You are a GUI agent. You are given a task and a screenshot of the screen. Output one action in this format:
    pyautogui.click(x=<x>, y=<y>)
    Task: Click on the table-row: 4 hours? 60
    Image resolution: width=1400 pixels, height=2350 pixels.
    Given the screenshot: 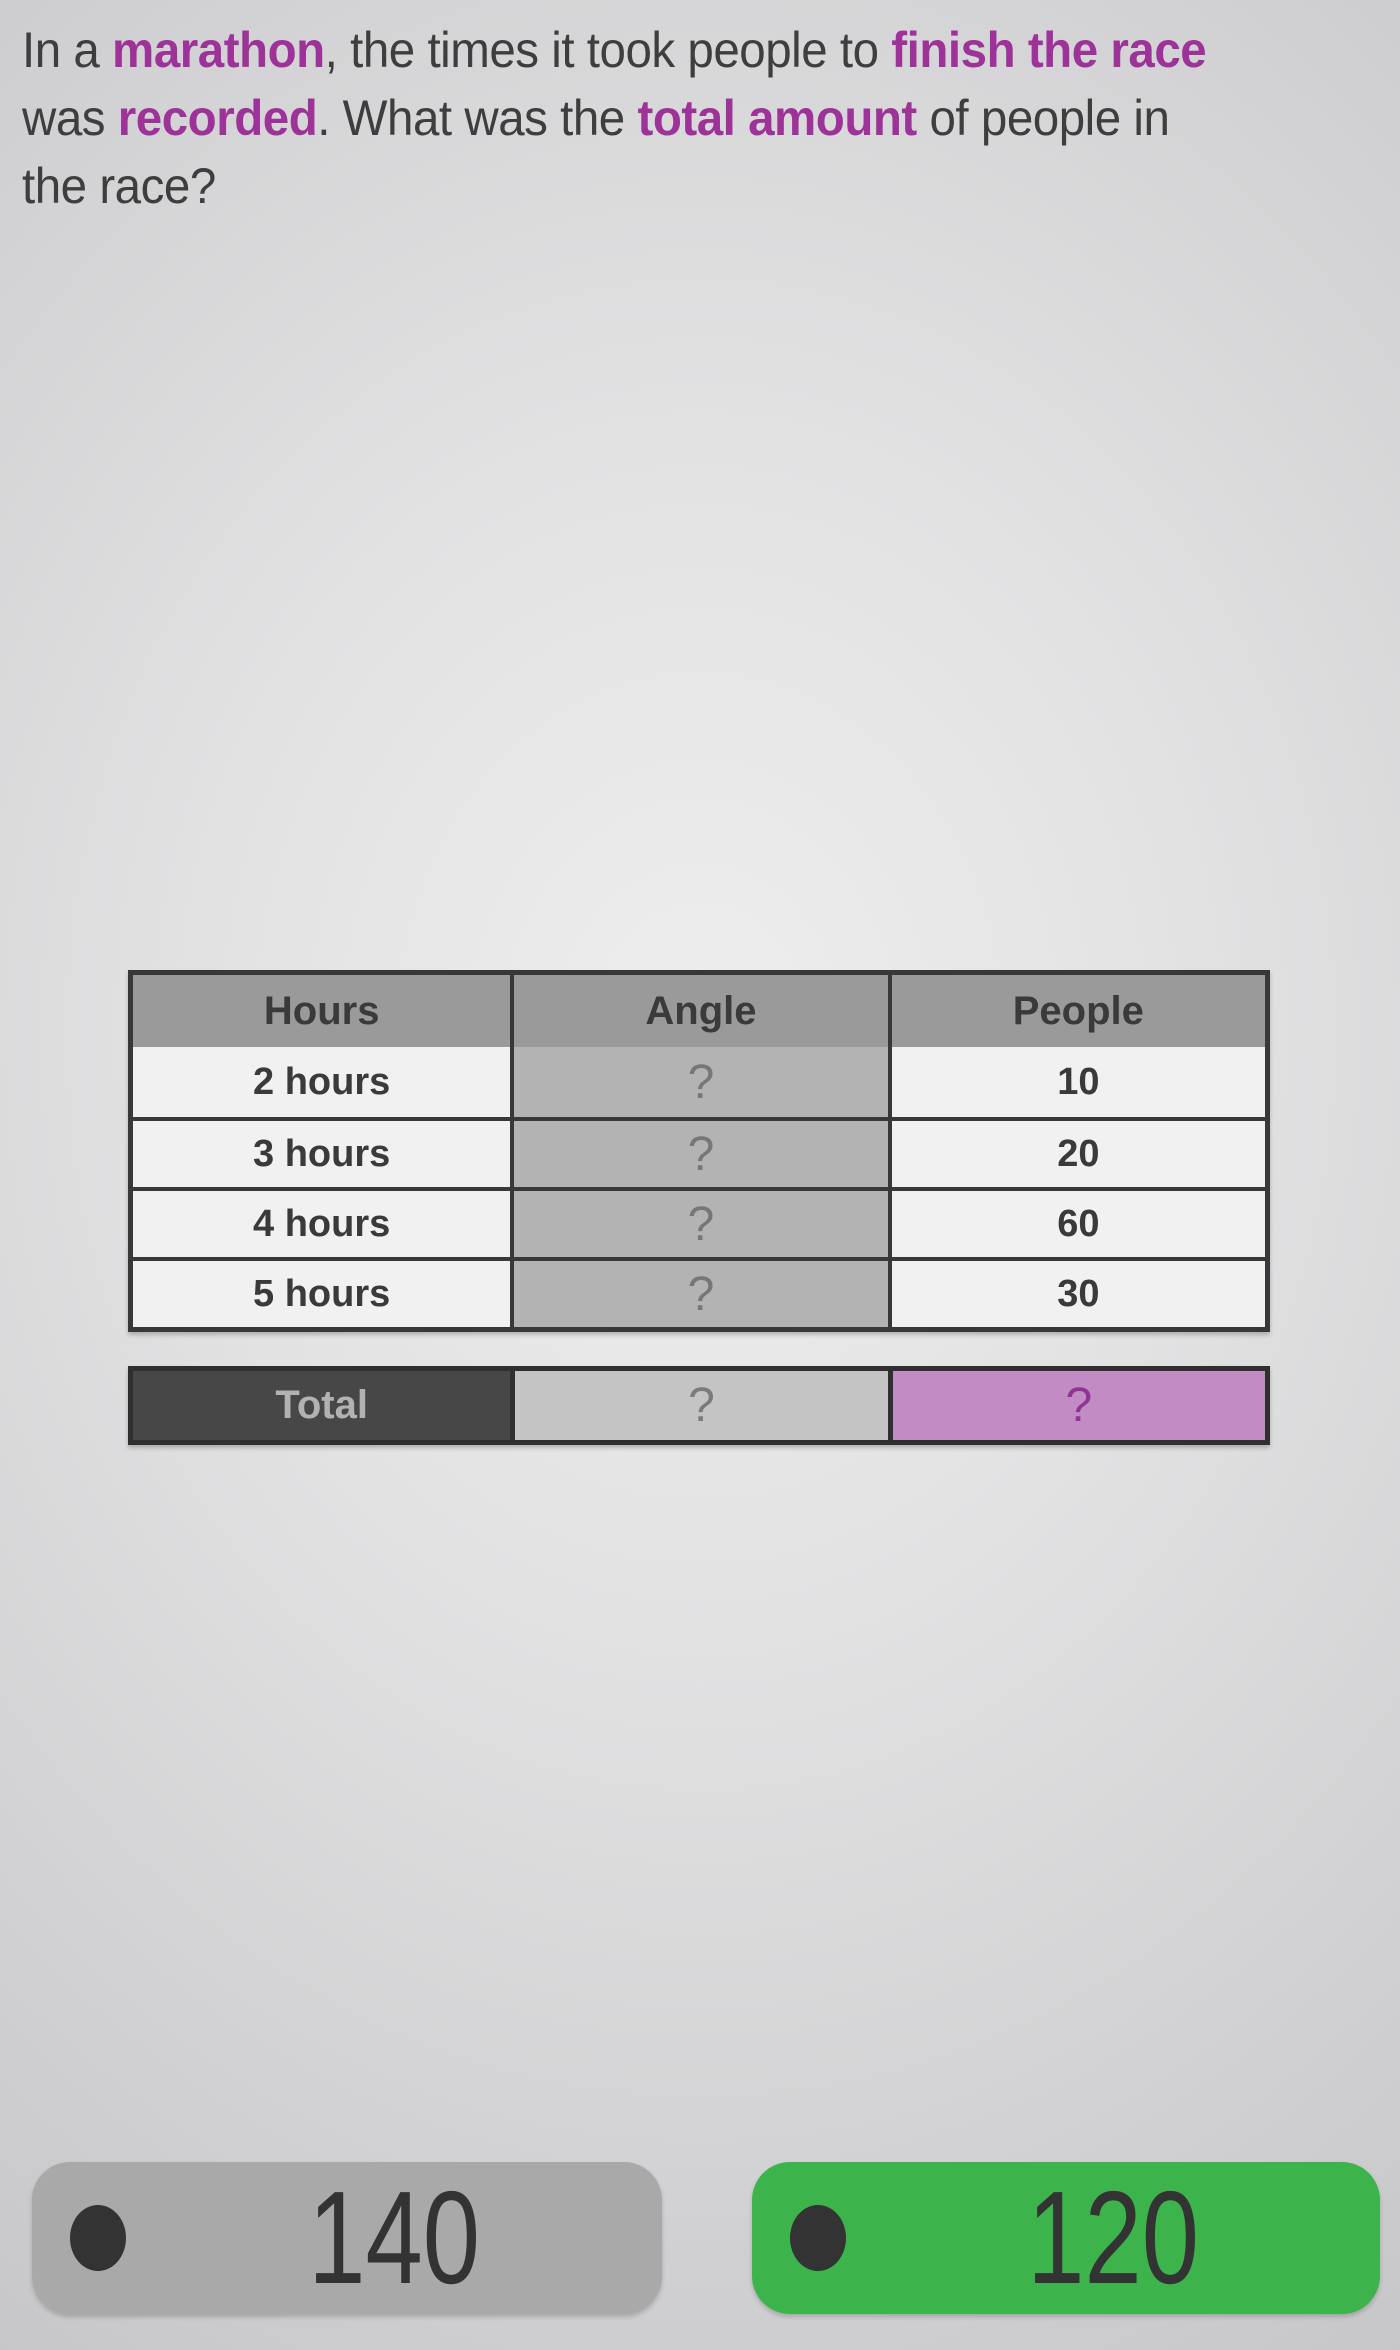 What is the action you would take?
    pyautogui.click(x=699, y=1222)
    